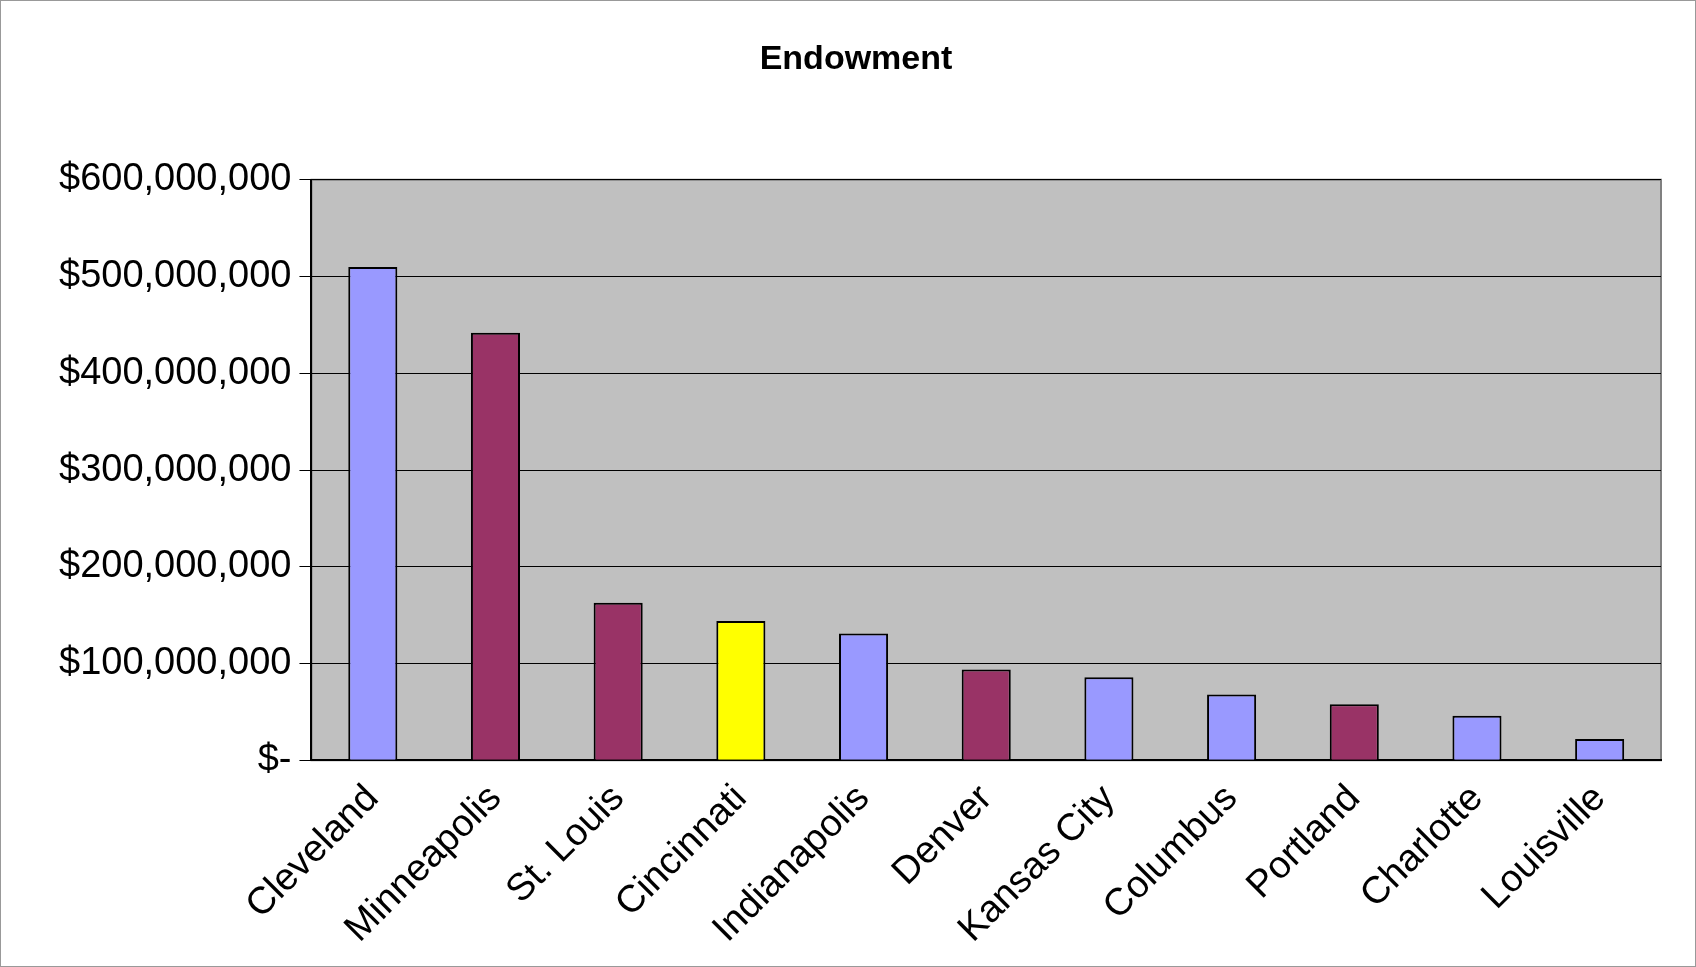 The height and width of the screenshot is (967, 1696). What do you see at coordinates (175, 467) in the screenshot?
I see `y-tick-label: $300,000,000` at bounding box center [175, 467].